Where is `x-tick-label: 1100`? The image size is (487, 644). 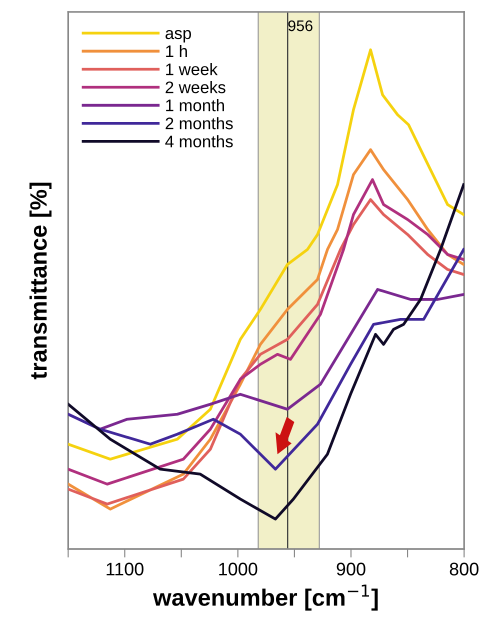
x-tick-label: 1100 is located at coordinates (125, 569).